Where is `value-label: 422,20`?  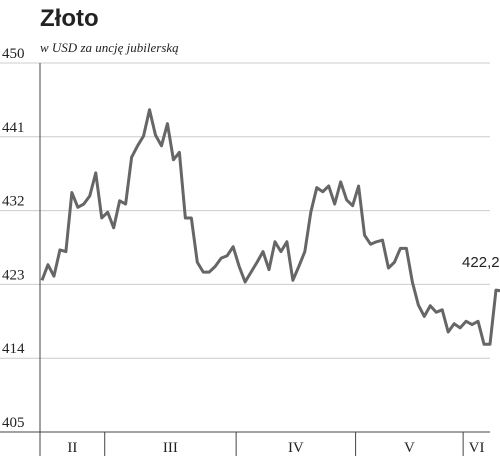 value-label: 422,20 is located at coordinates (481, 262).